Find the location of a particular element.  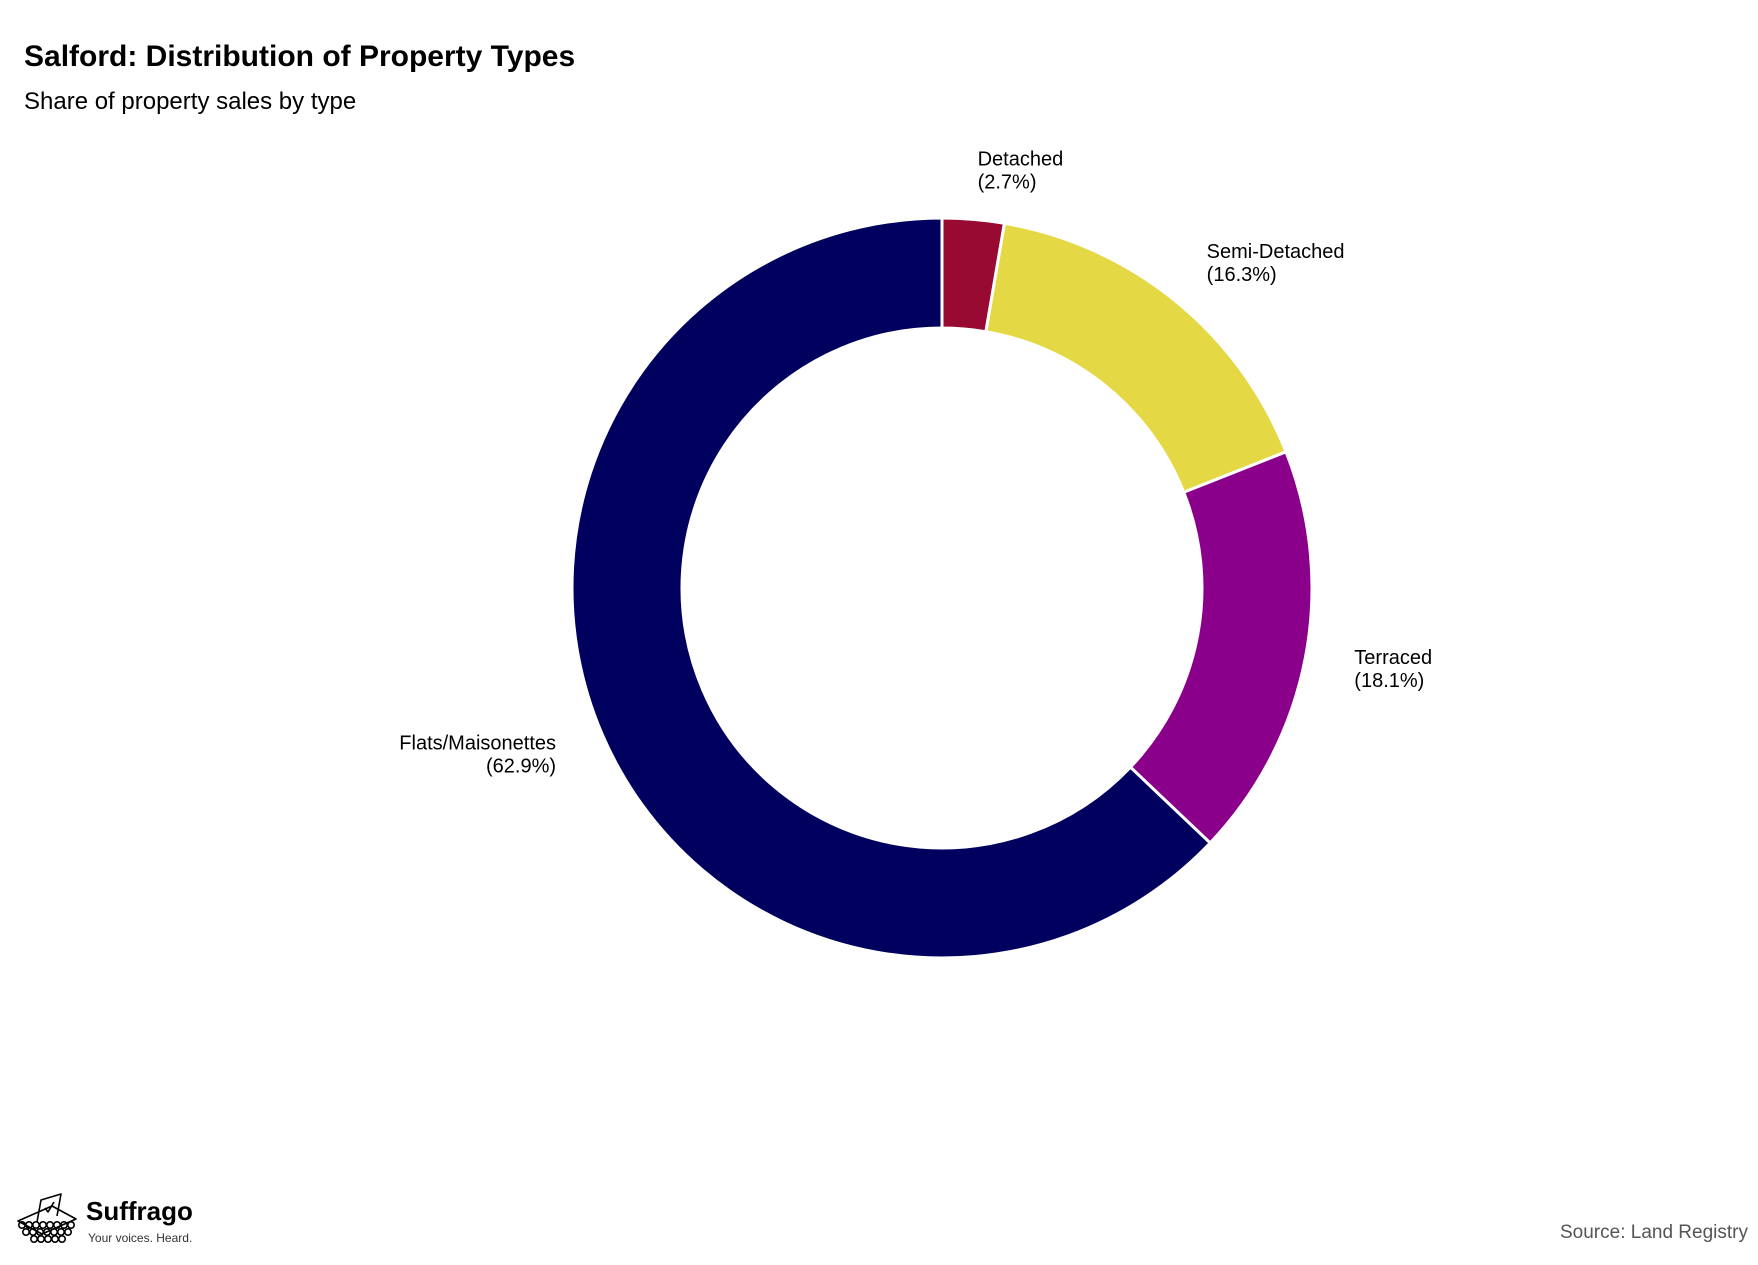

slice-label-name: Semi-Detached is located at coordinates (1276, 252).